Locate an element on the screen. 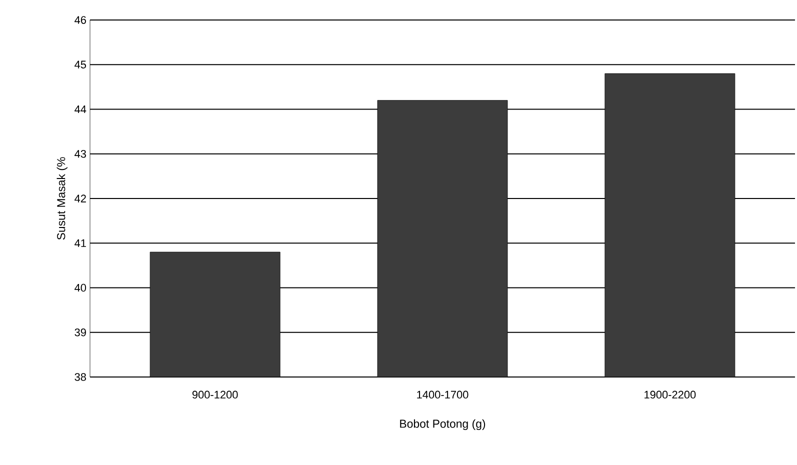 This screenshot has height=465, width=797. y-tick-label: 41 is located at coordinates (80, 243).